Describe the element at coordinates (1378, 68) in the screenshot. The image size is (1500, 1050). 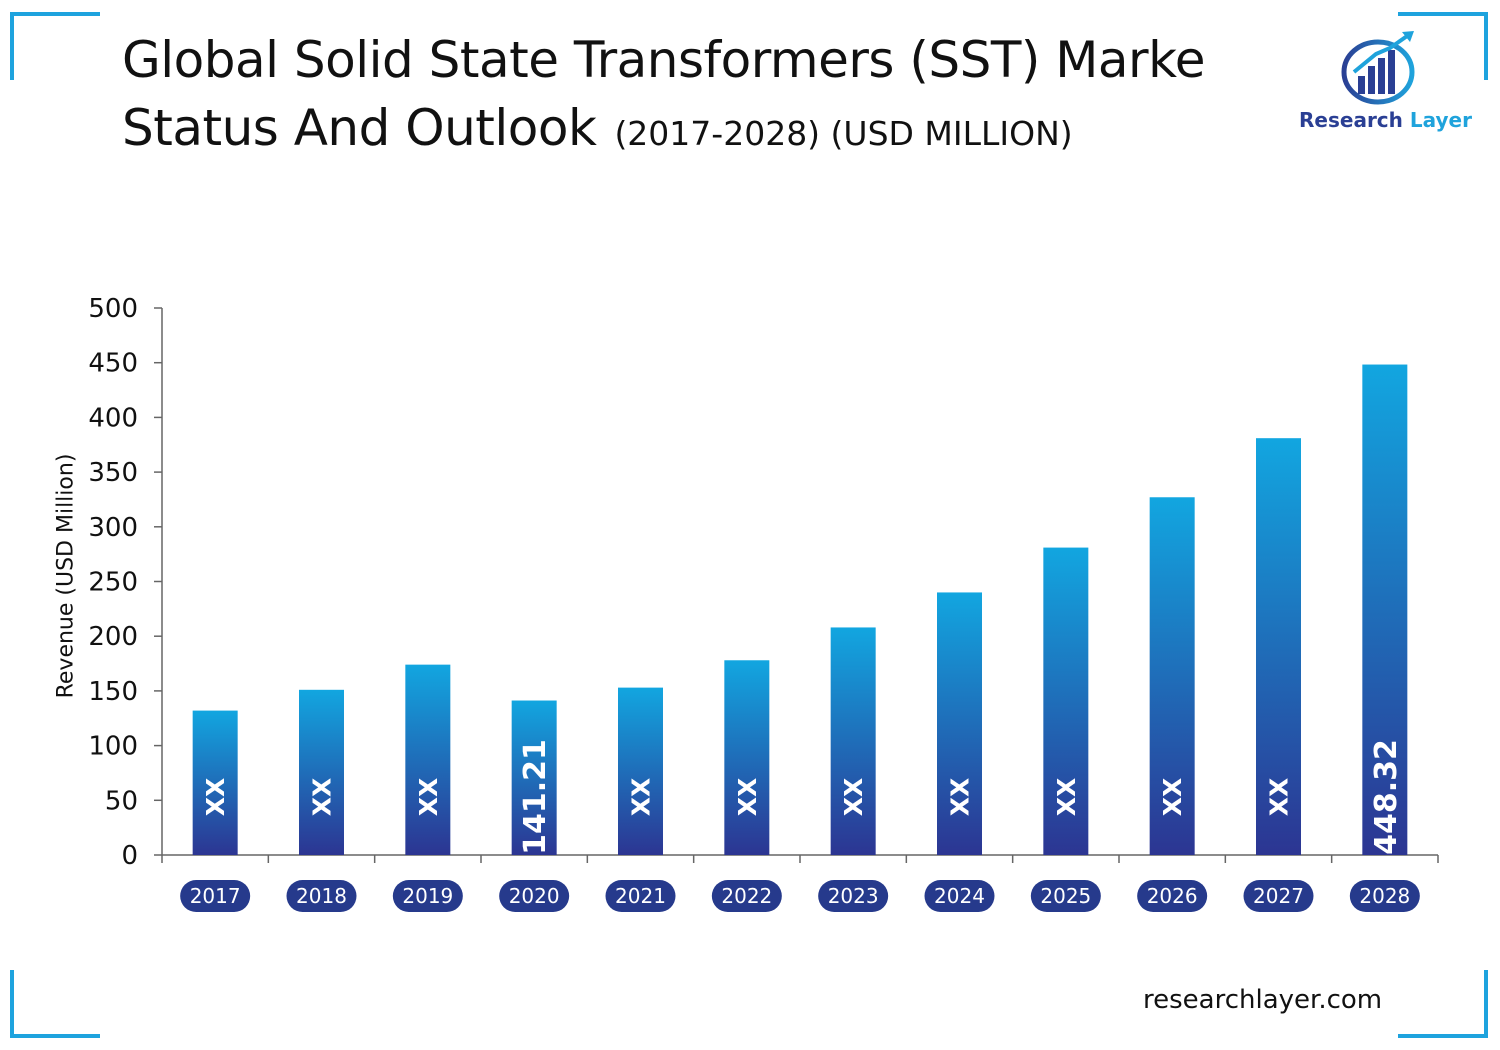
I see `logo-bar-chart-icon` at that location.